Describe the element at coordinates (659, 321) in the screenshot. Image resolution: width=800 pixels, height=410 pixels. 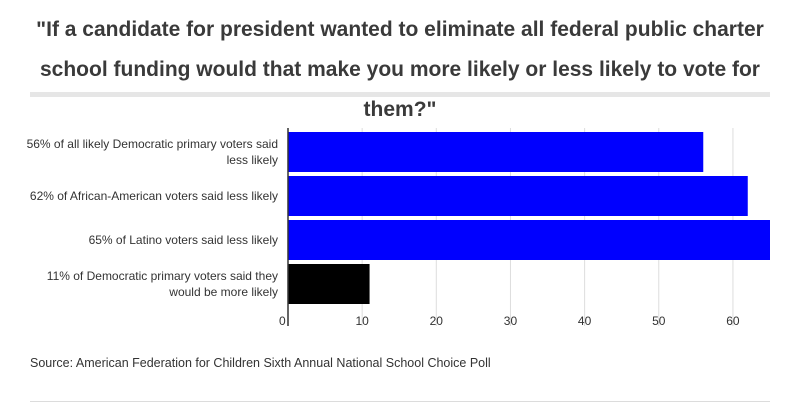
I see `x-tick-label-50: 50` at that location.